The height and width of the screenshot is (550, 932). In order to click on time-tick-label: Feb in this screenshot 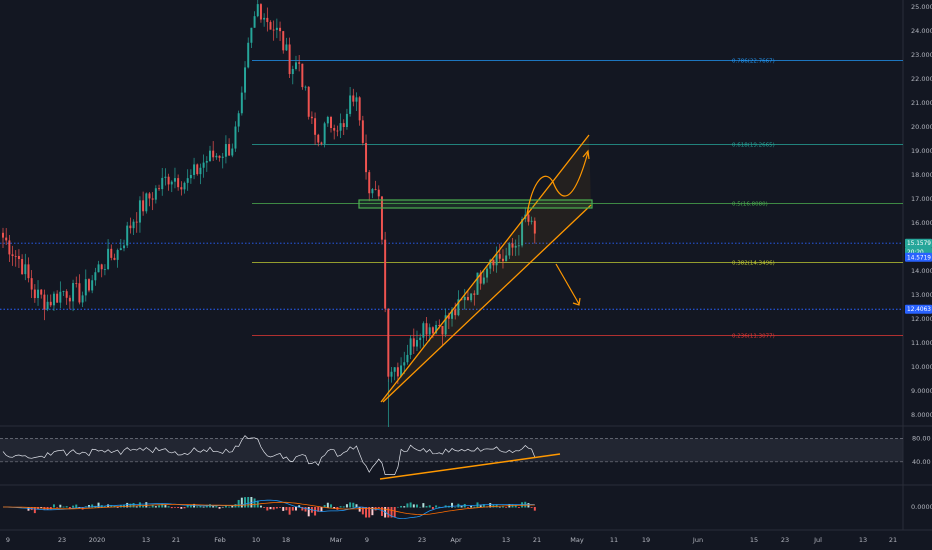, I will do `click(220, 540)`.